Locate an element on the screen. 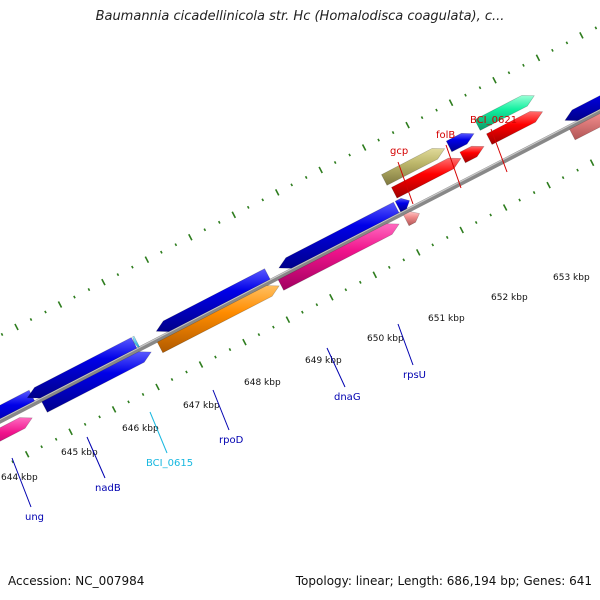 The image size is (600, 600). gene-label: rpsU is located at coordinates (414, 375).